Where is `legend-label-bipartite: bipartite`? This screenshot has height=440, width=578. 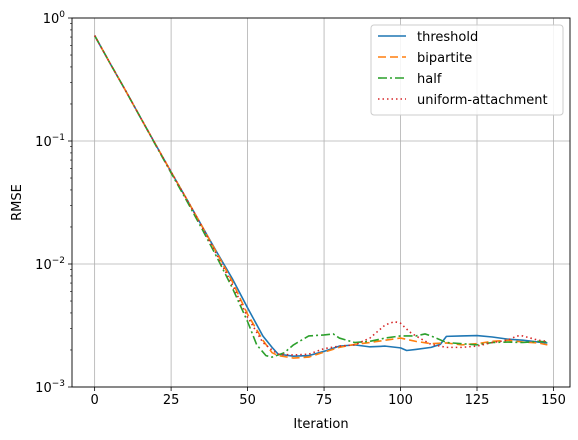 legend-label-bipartite: bipartite is located at coordinates (444, 58).